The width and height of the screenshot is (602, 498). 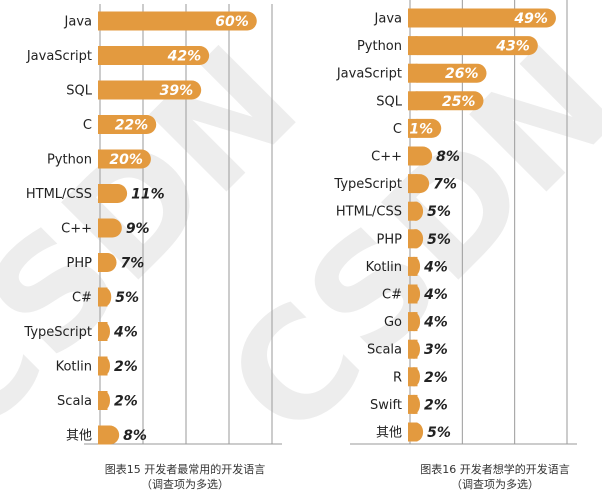 What do you see at coordinates (436, 350) in the screenshot?
I see `value-label: 3%` at bounding box center [436, 350].